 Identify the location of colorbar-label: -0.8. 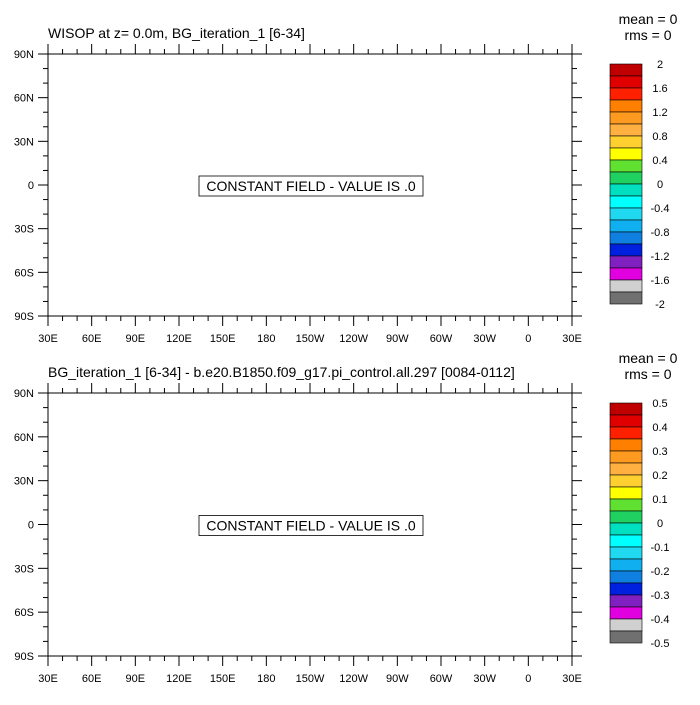
(660, 233).